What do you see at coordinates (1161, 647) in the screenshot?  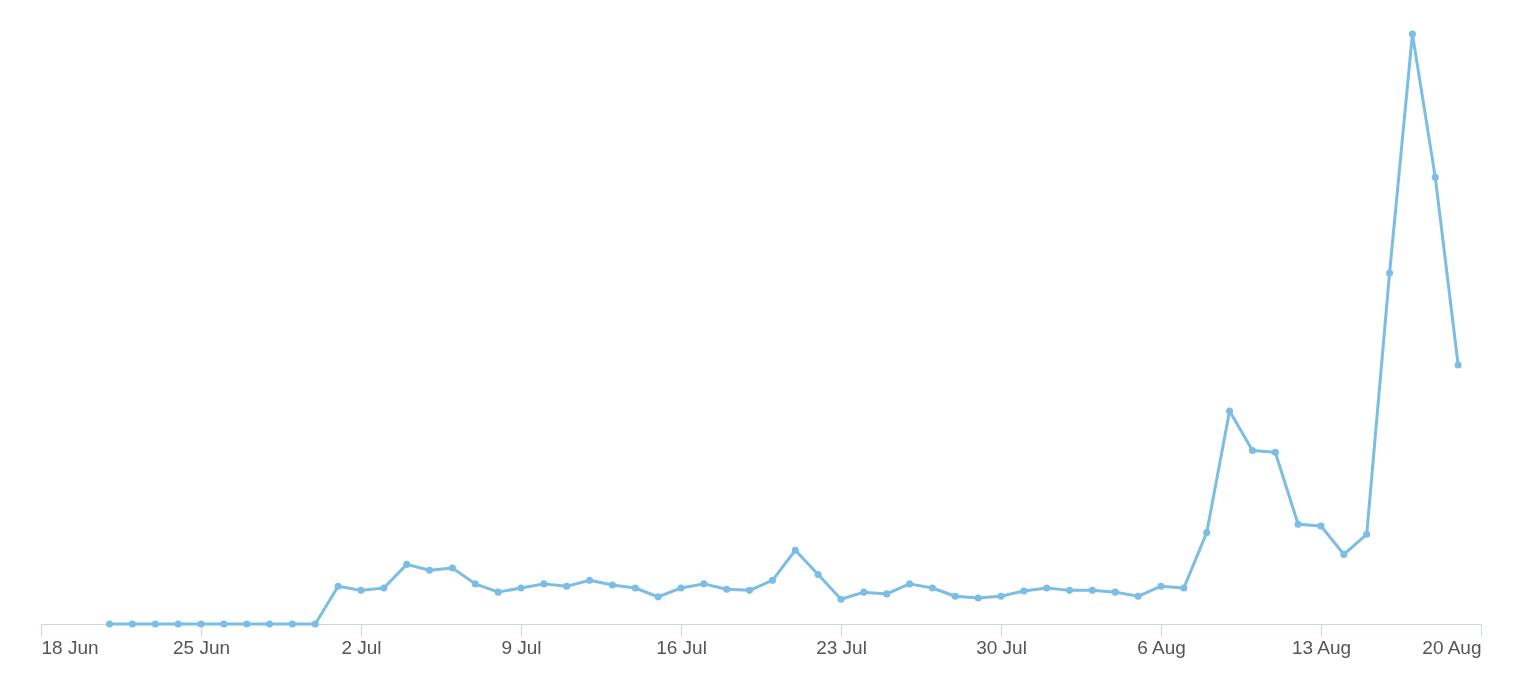 I see `x-tick-label: 6 Aug` at bounding box center [1161, 647].